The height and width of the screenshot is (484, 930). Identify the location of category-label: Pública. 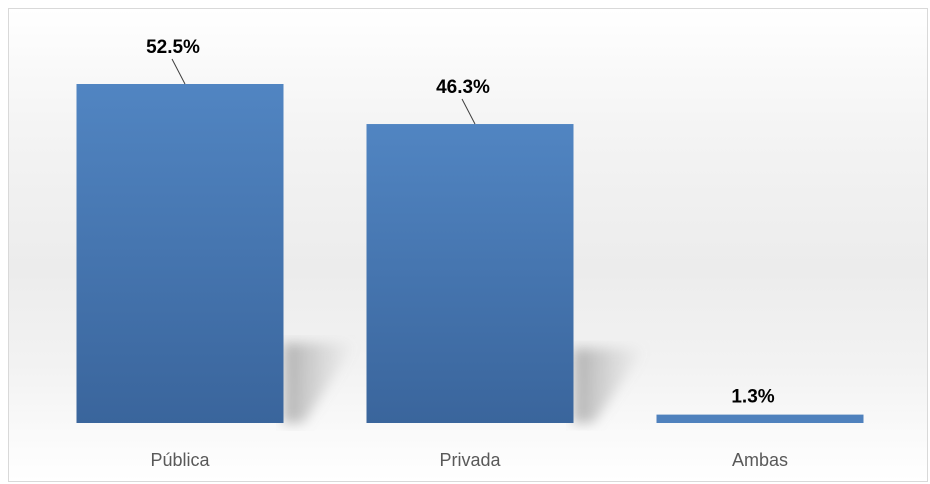
(180, 460).